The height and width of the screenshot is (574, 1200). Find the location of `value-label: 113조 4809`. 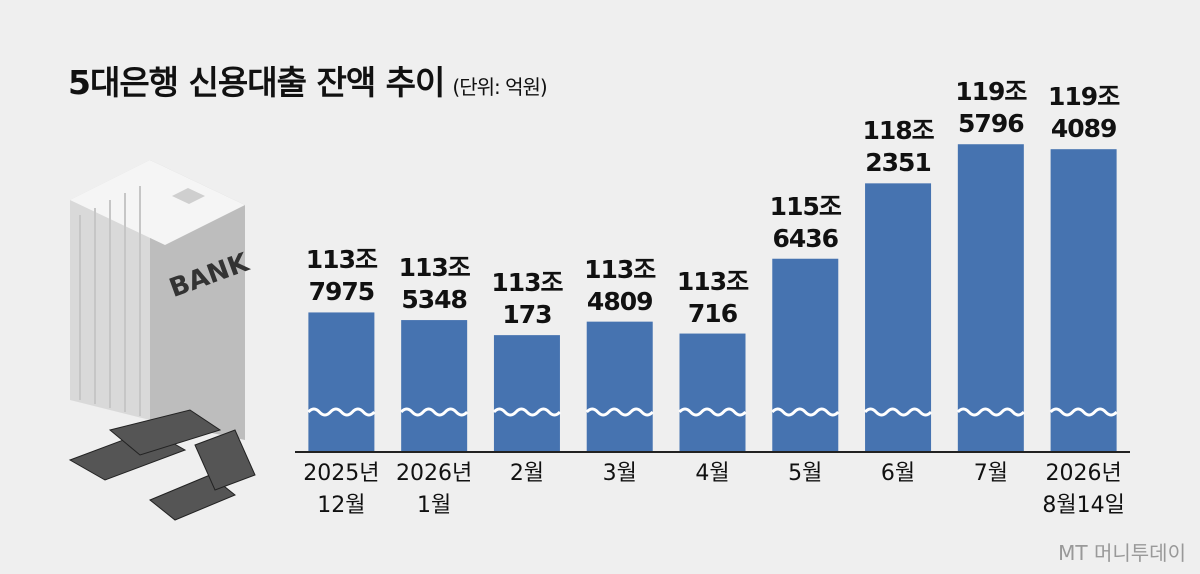

value-label: 113조 4809 is located at coordinates (620, 285).